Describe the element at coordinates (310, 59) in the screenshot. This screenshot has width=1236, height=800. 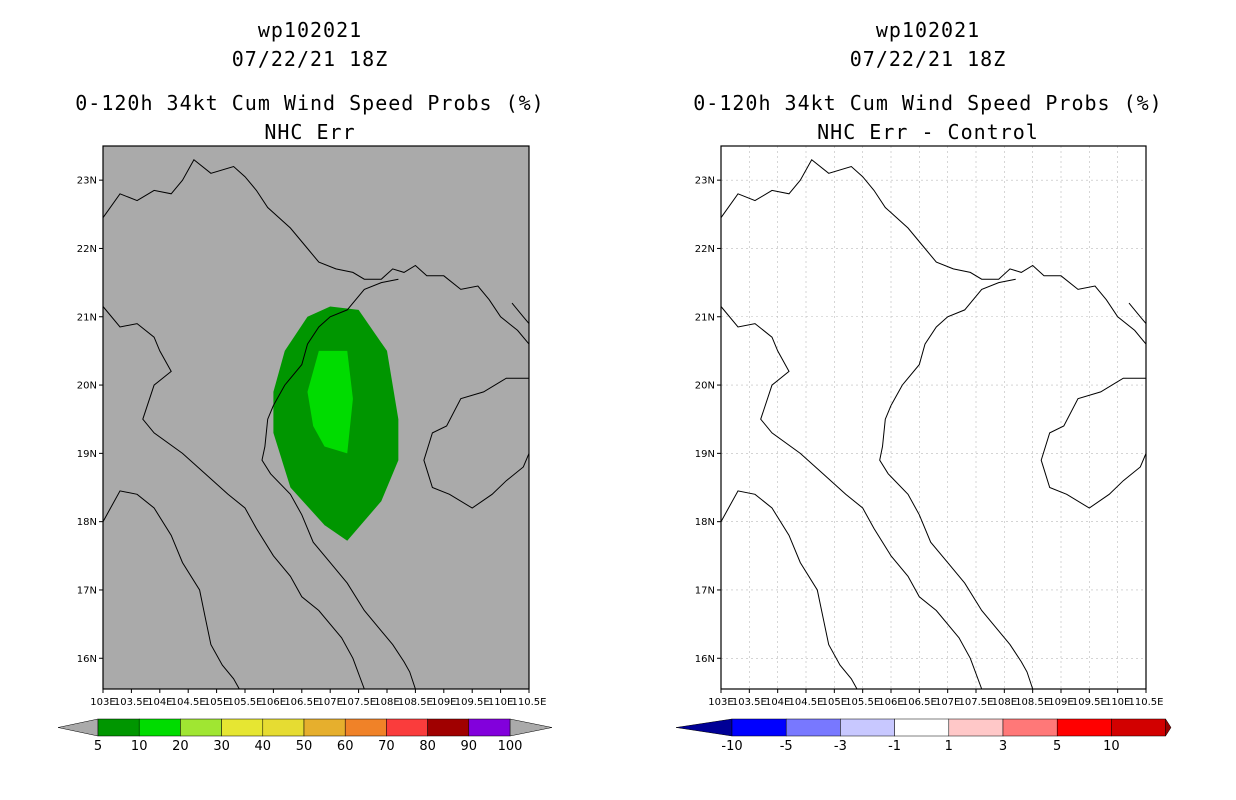
I see `left-title-line2: 07/22/21 18Z` at that location.